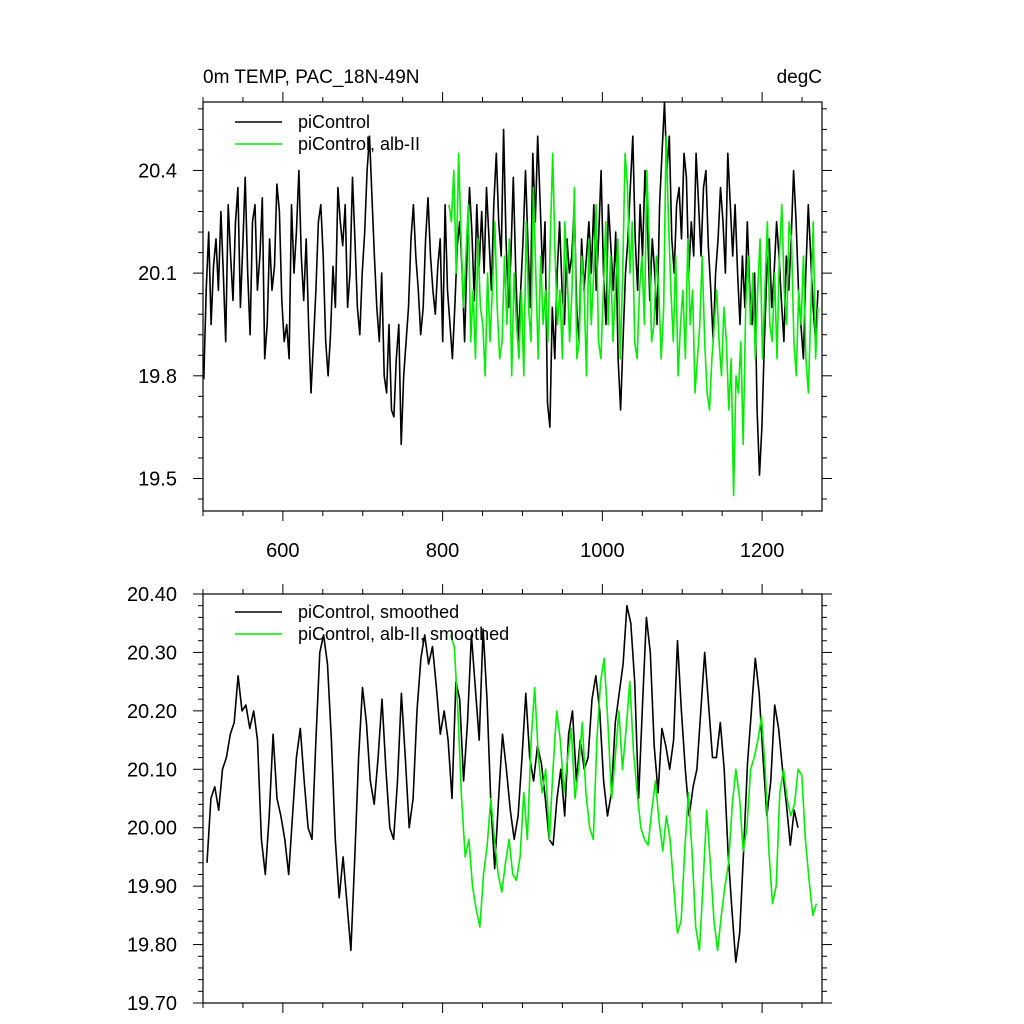 The image size is (1024, 1024). What do you see at coordinates (602, 551) in the screenshot?
I see `x-tick-label: 1000` at bounding box center [602, 551].